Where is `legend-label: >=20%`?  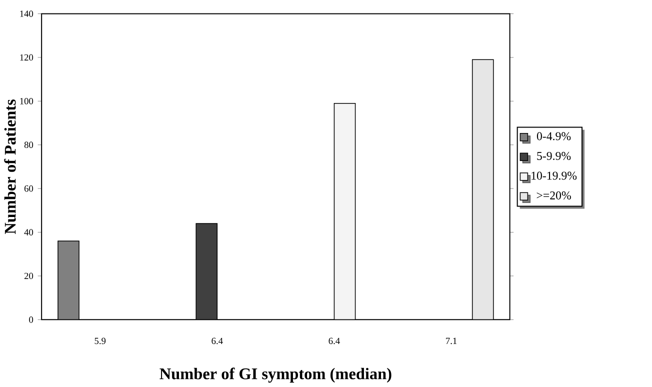
legend-label: >=20% is located at coordinates (553, 196).